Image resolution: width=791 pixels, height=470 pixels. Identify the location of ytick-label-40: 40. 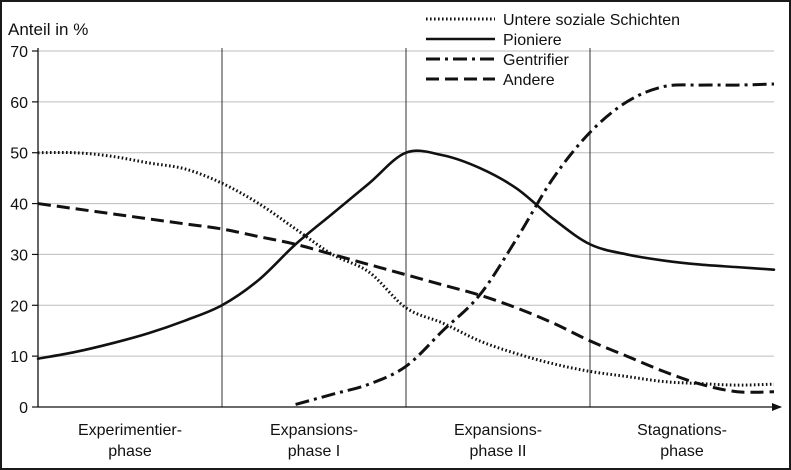
(19, 205).